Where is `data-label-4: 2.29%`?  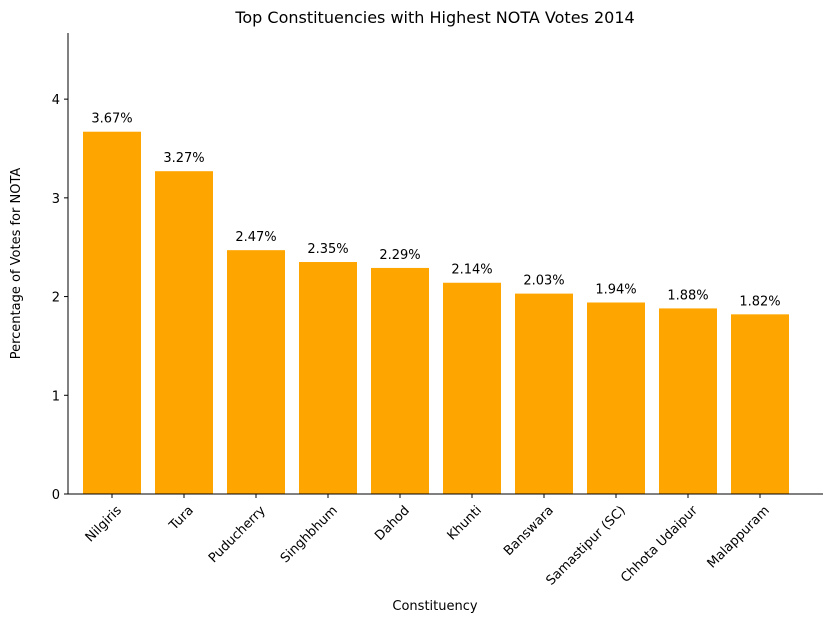 data-label-4: 2.29% is located at coordinates (399, 255).